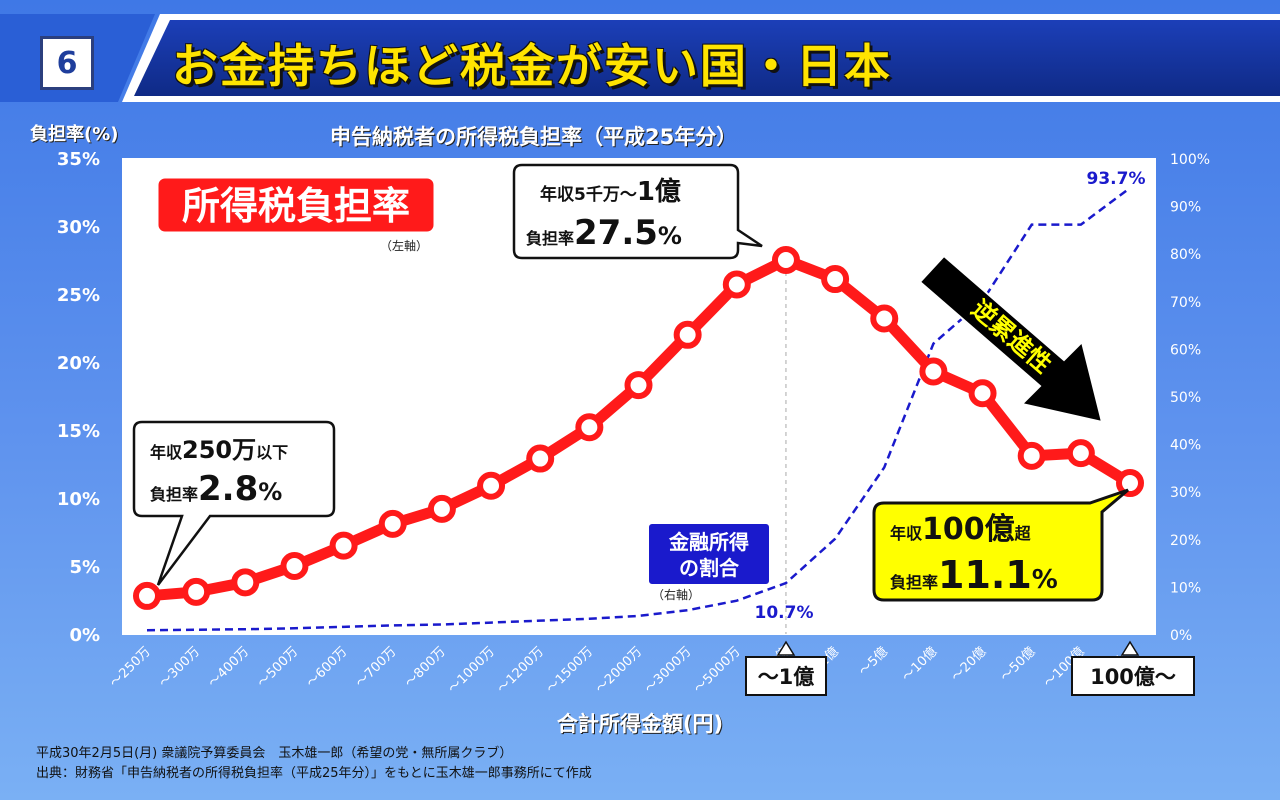 Image resolution: width=1280 pixels, height=800 pixels. What do you see at coordinates (78, 499) in the screenshot?
I see `left-tick-label: 10%` at bounding box center [78, 499].